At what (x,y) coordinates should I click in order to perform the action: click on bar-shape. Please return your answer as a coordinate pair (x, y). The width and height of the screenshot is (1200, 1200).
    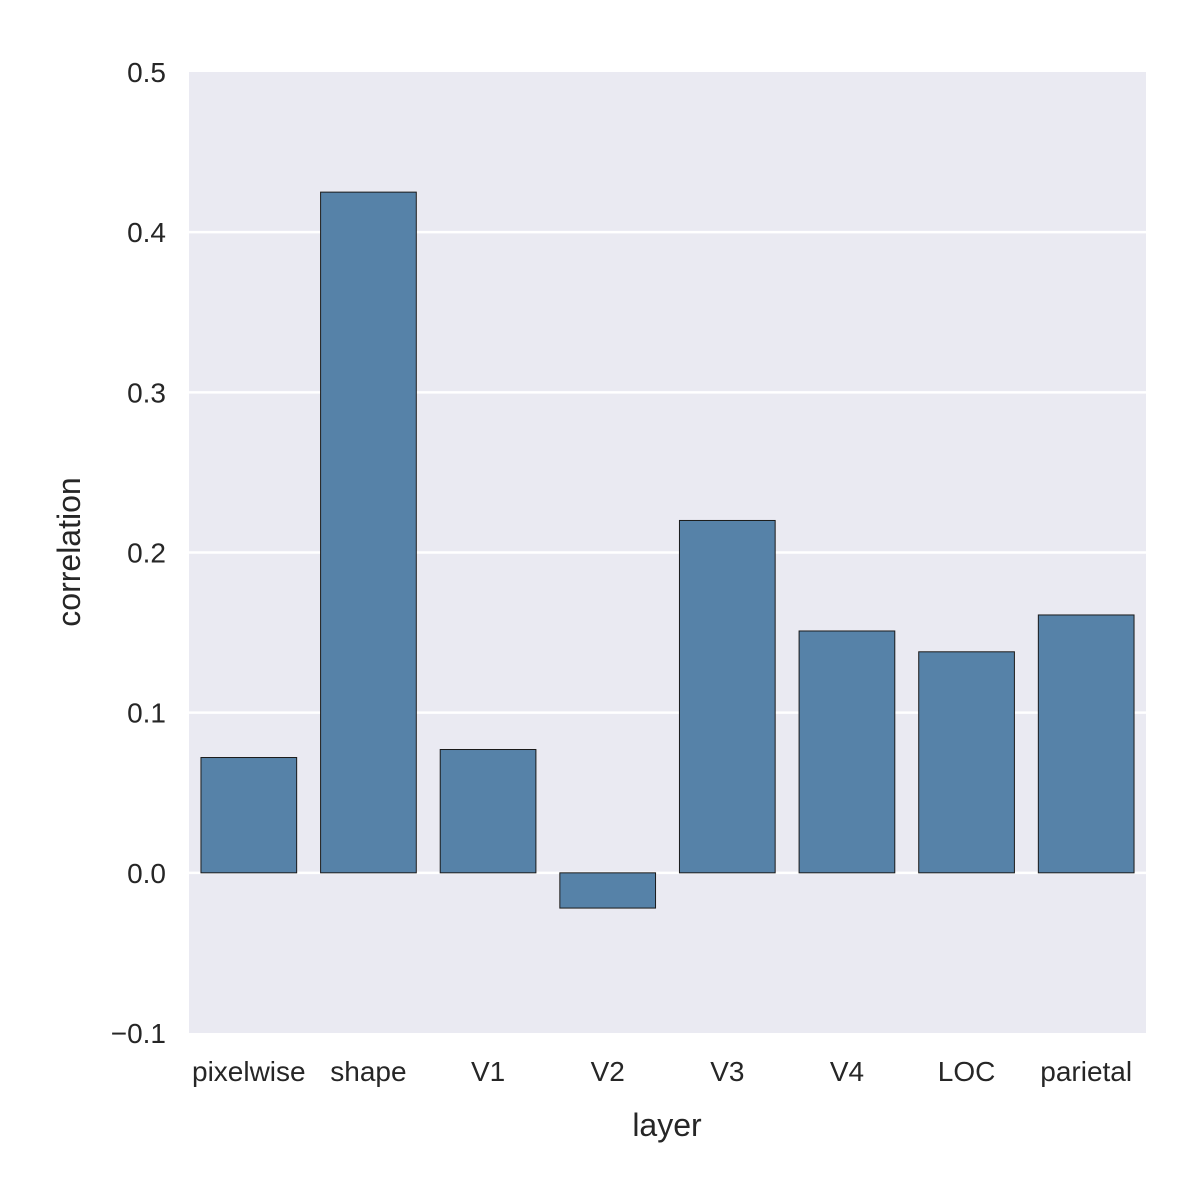
    Looking at the image, I should click on (368, 532).